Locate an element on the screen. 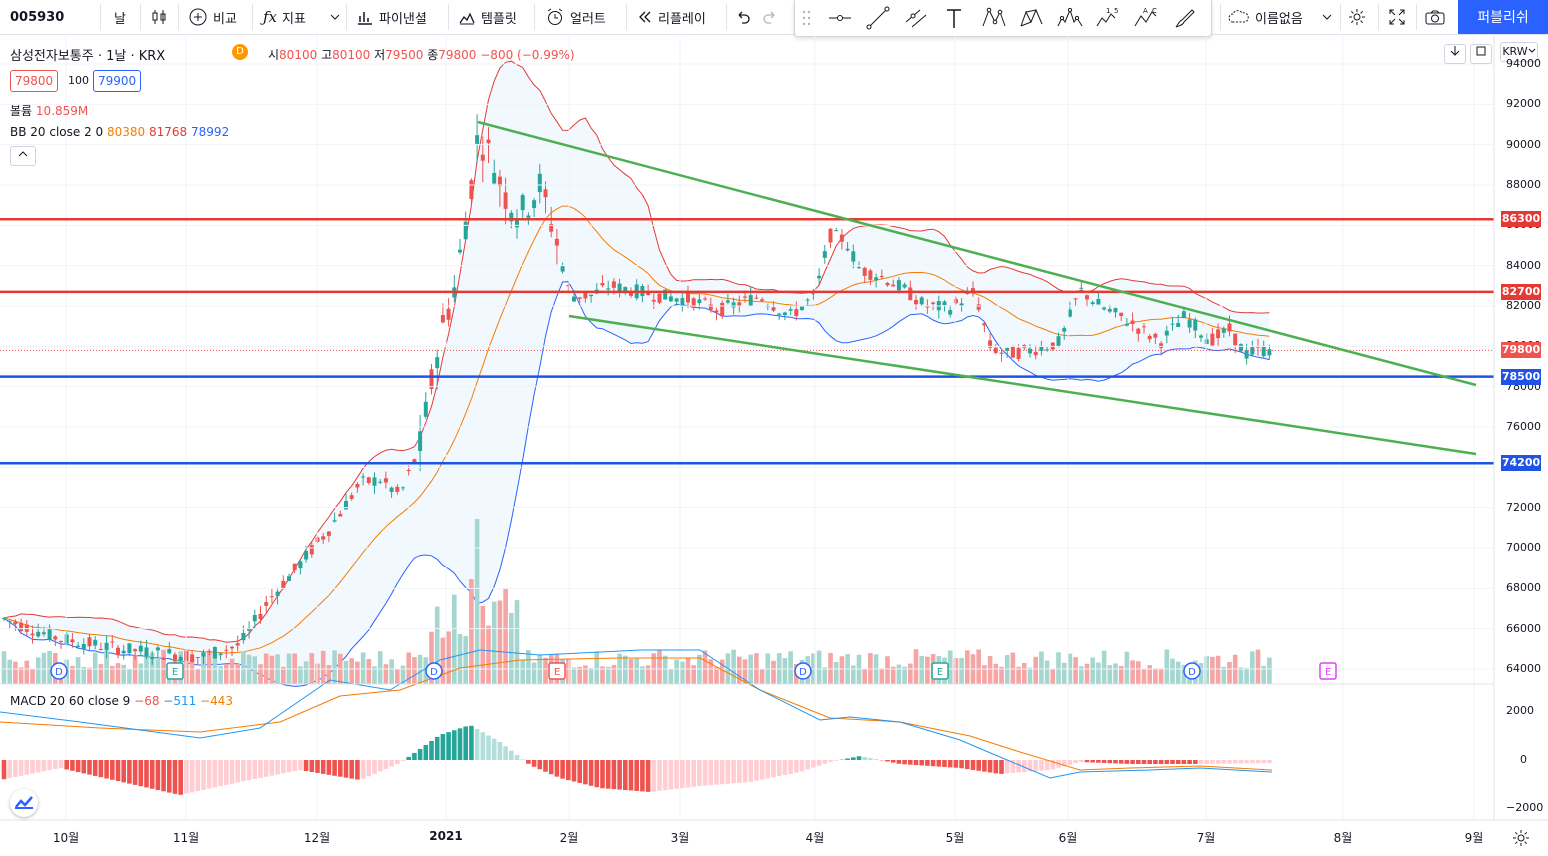 Image resolution: width=1548 pixels, height=856 pixels. horizontal-ray-icon is located at coordinates (840, 18).